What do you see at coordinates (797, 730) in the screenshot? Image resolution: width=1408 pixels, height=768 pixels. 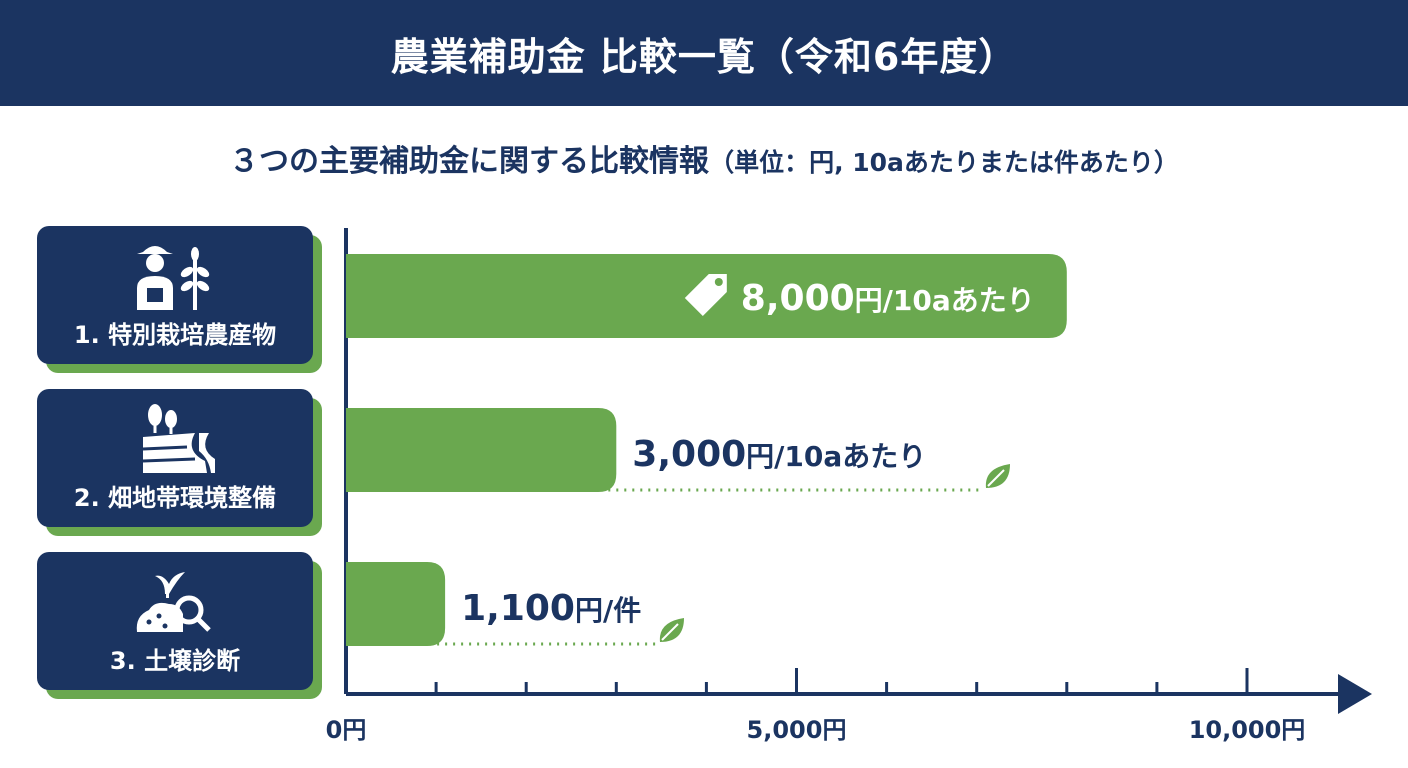 I see `x-tick-label: 5,000円` at bounding box center [797, 730].